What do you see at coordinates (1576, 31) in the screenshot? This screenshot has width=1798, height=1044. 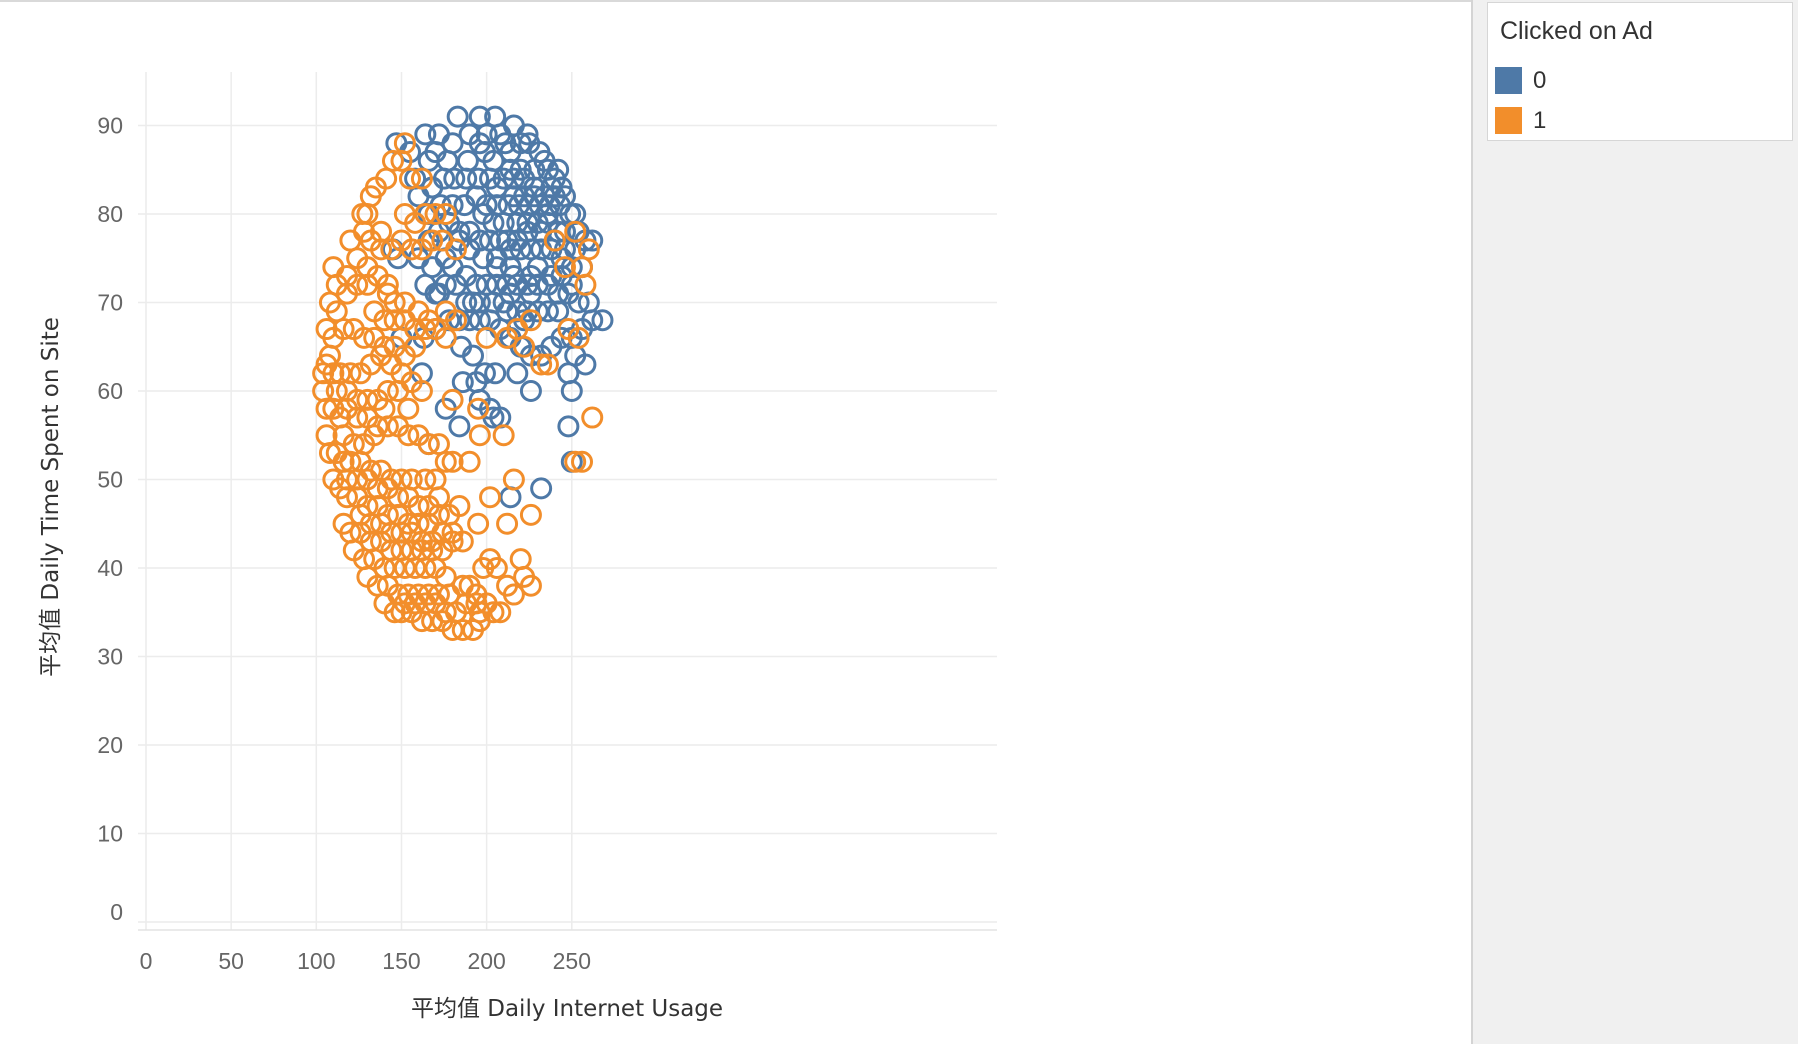 I see `legend-title: Clicked on Ad` at bounding box center [1576, 31].